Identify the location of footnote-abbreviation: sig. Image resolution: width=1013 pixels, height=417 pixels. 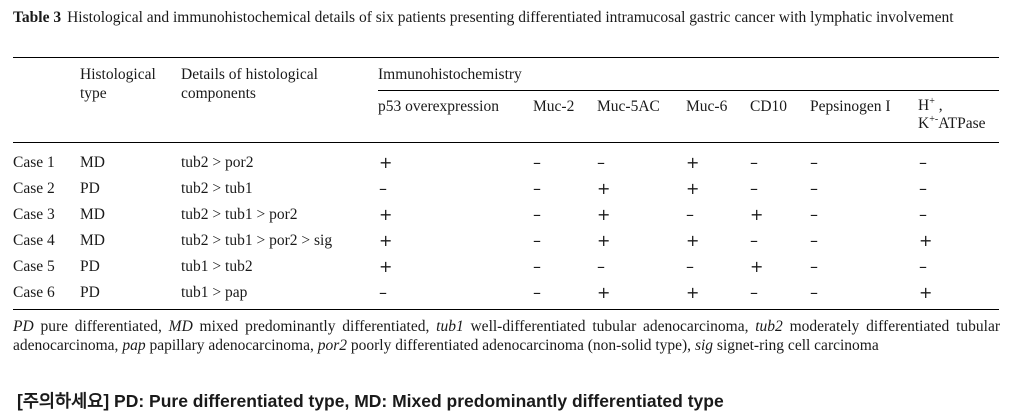
(704, 345).